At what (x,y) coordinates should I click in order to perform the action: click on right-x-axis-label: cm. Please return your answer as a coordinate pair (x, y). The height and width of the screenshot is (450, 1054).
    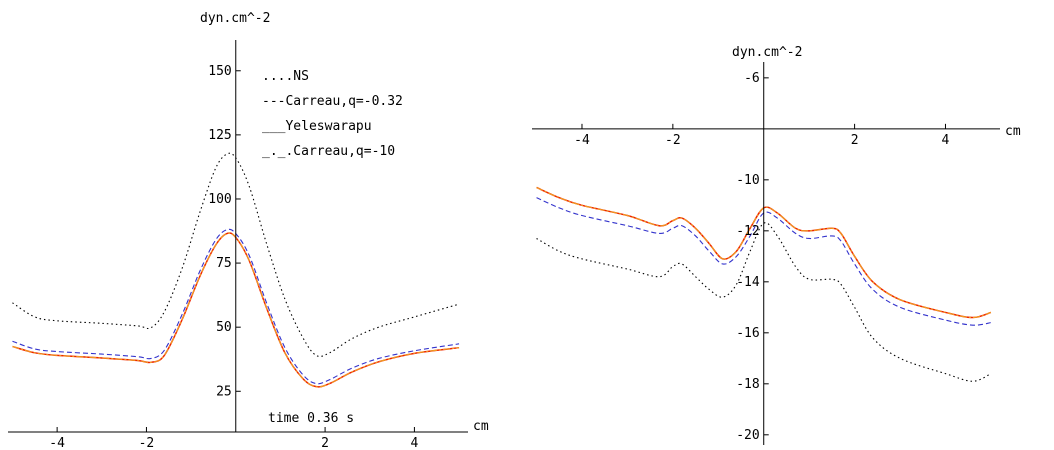
    Looking at the image, I should click on (1013, 131).